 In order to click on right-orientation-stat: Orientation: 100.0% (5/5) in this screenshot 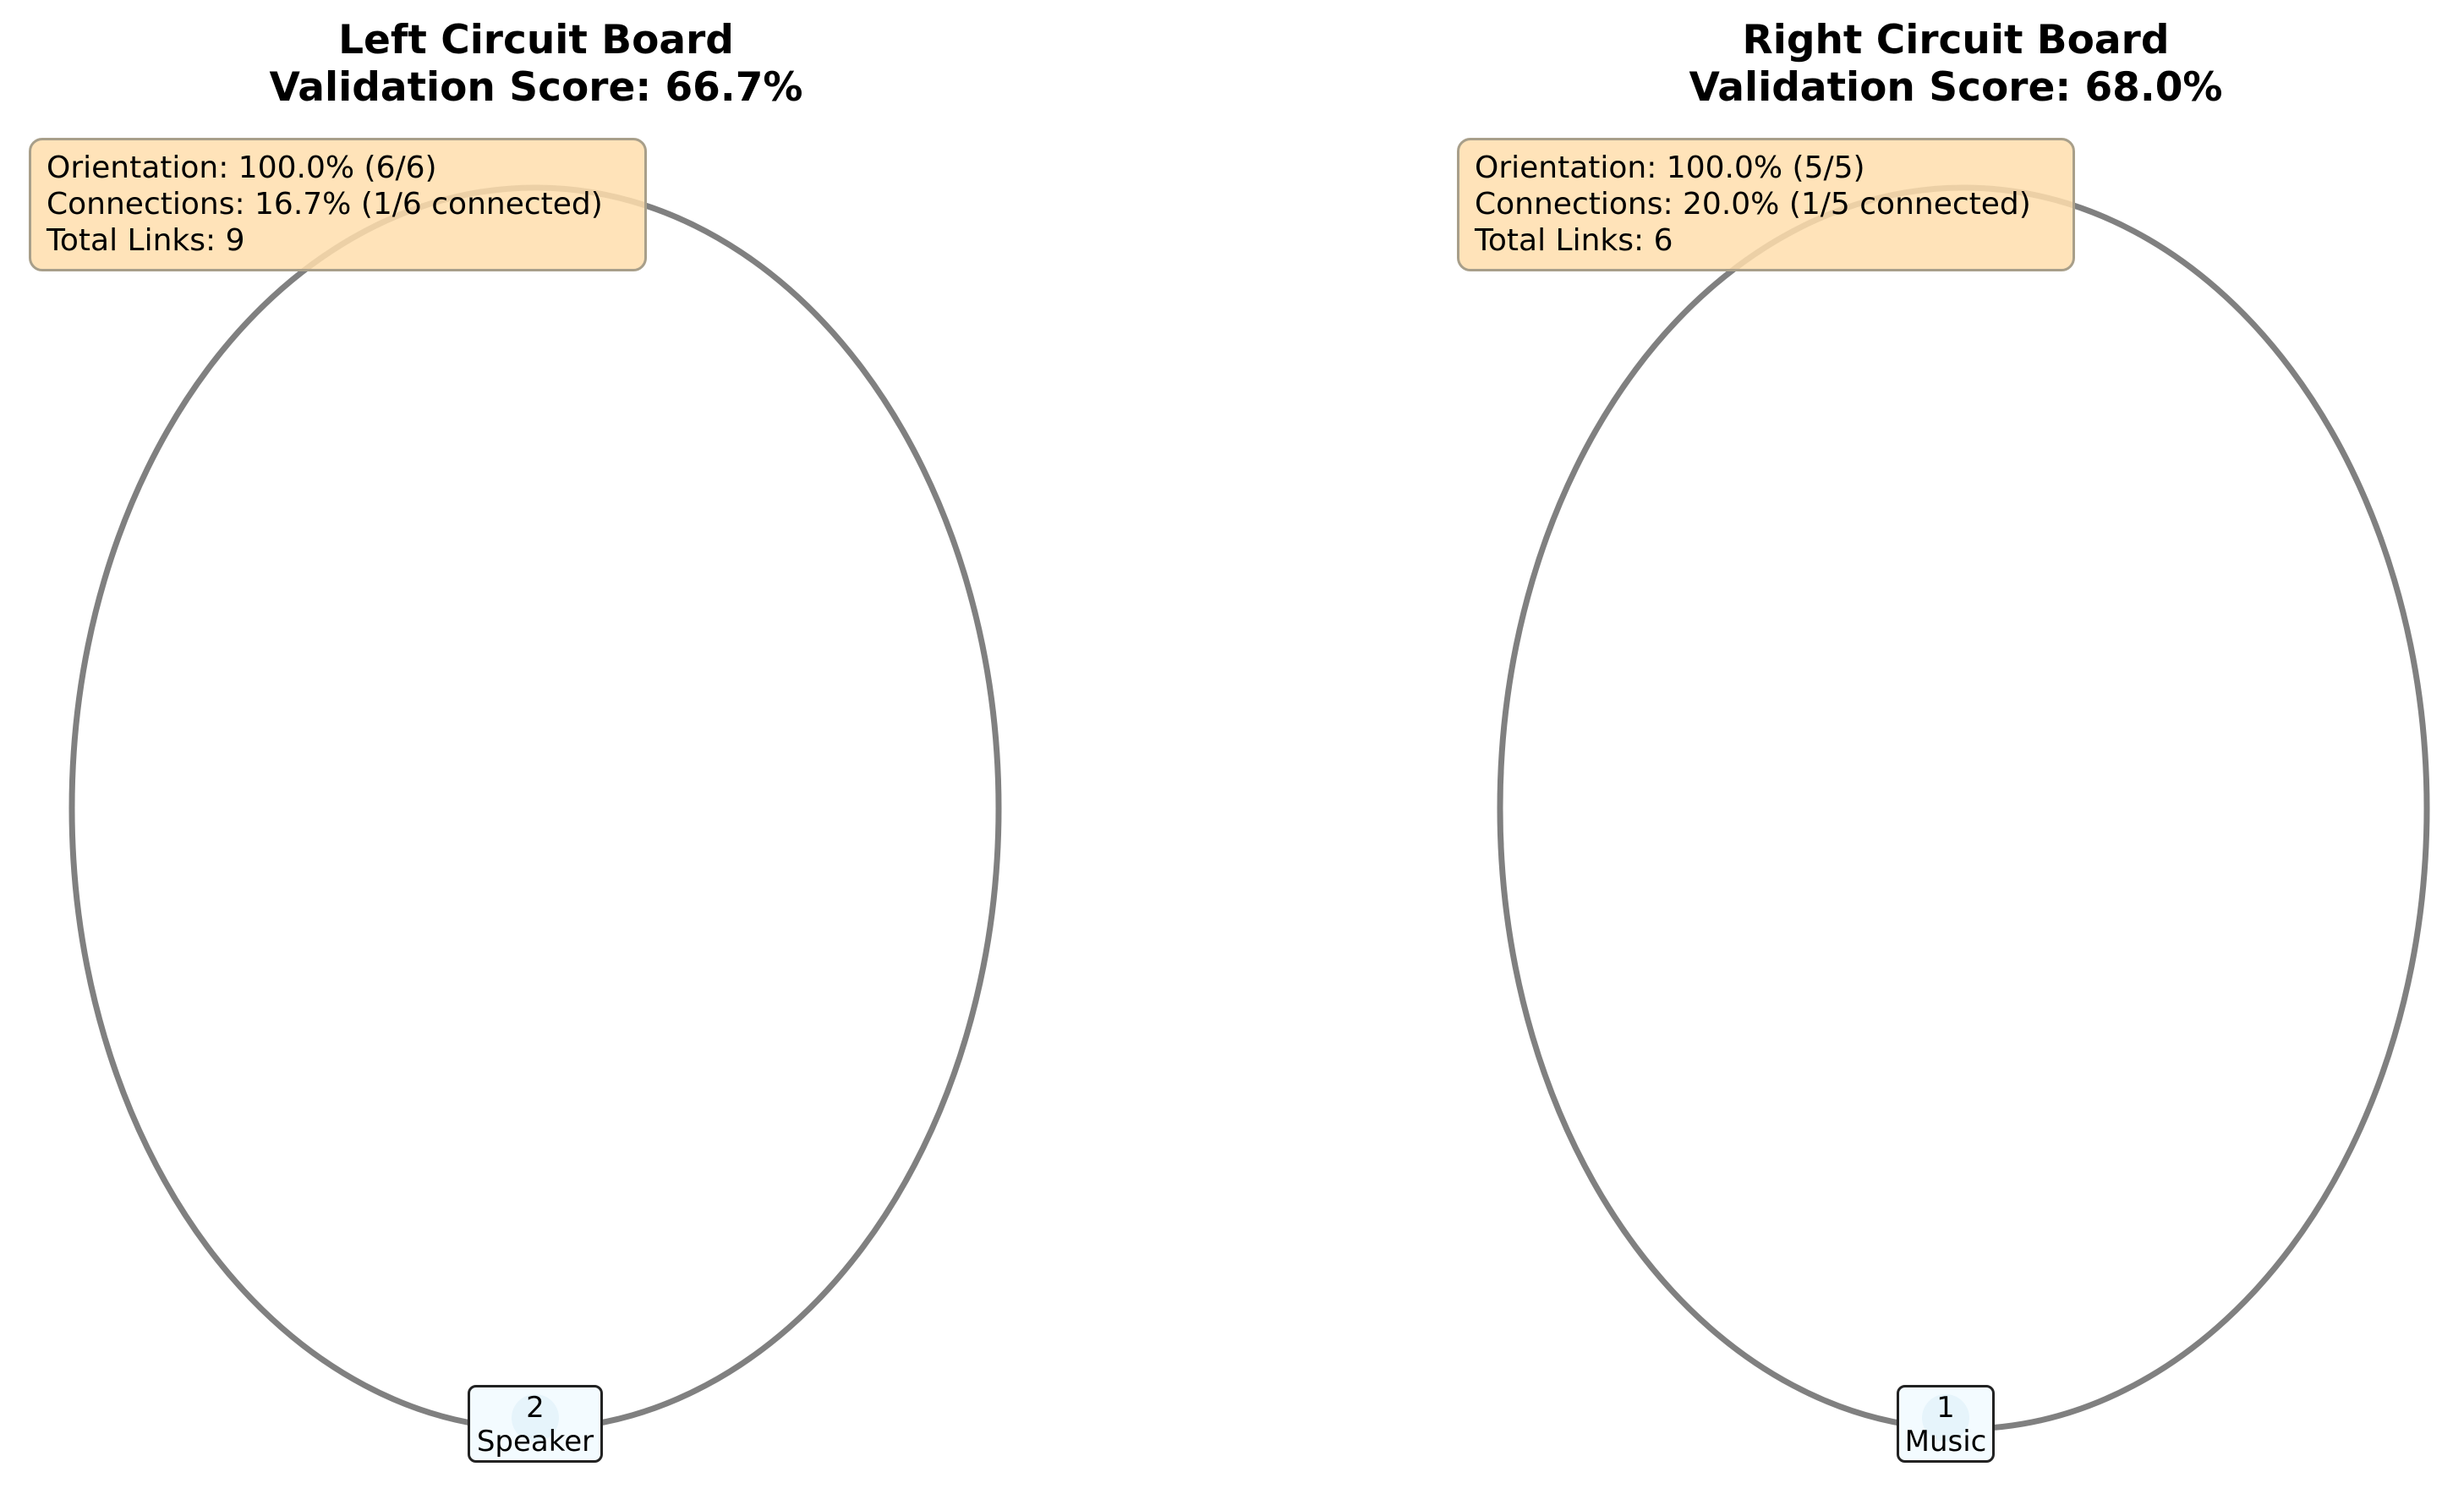, I will do `click(1670, 168)`.